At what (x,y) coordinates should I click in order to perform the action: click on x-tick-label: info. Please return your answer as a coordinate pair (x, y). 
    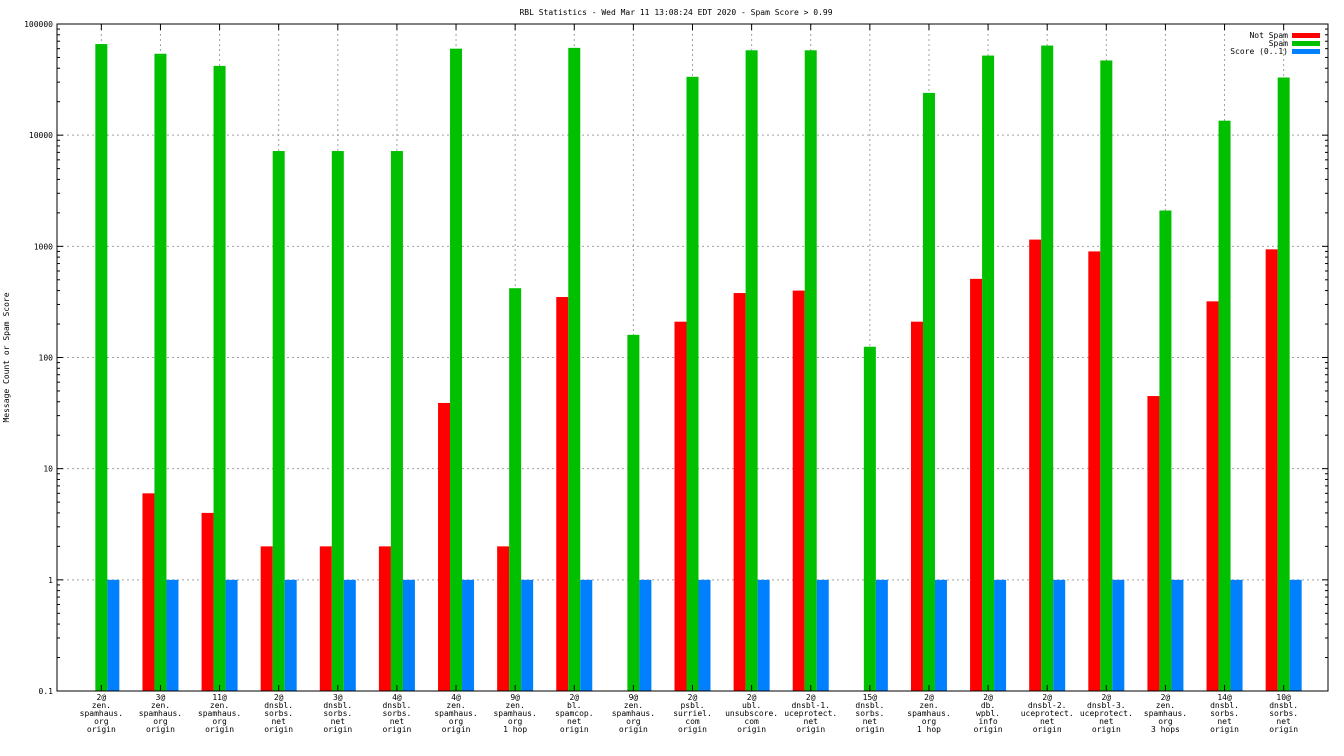
    Looking at the image, I should click on (987, 721).